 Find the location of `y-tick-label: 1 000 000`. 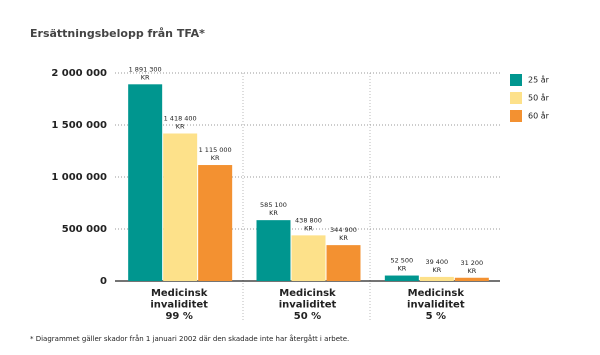

y-tick-label: 1 000 000 is located at coordinates (79, 177).